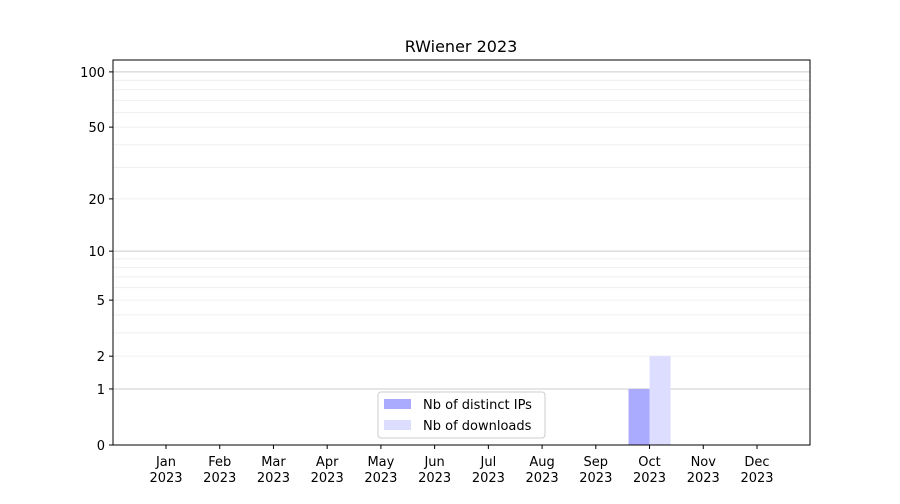  What do you see at coordinates (96, 128) in the screenshot?
I see `y-tick-label: 50` at bounding box center [96, 128].